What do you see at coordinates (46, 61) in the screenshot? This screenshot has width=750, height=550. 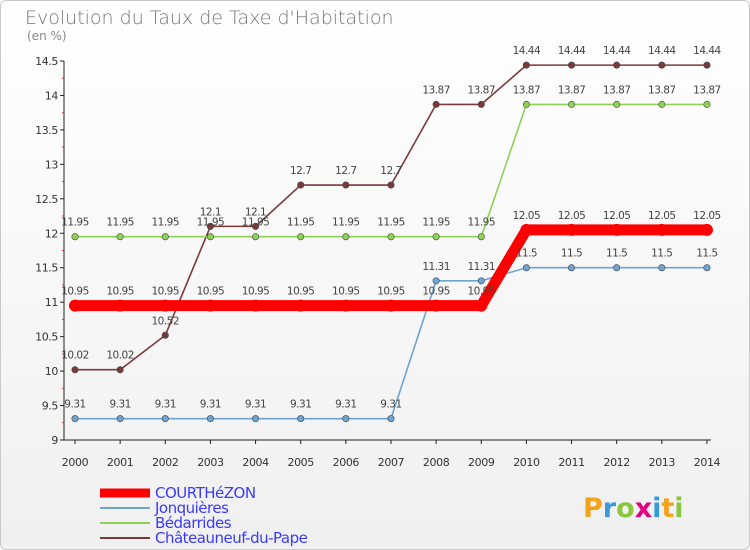 I see `y-tick-label: 14.5` at bounding box center [46, 61].